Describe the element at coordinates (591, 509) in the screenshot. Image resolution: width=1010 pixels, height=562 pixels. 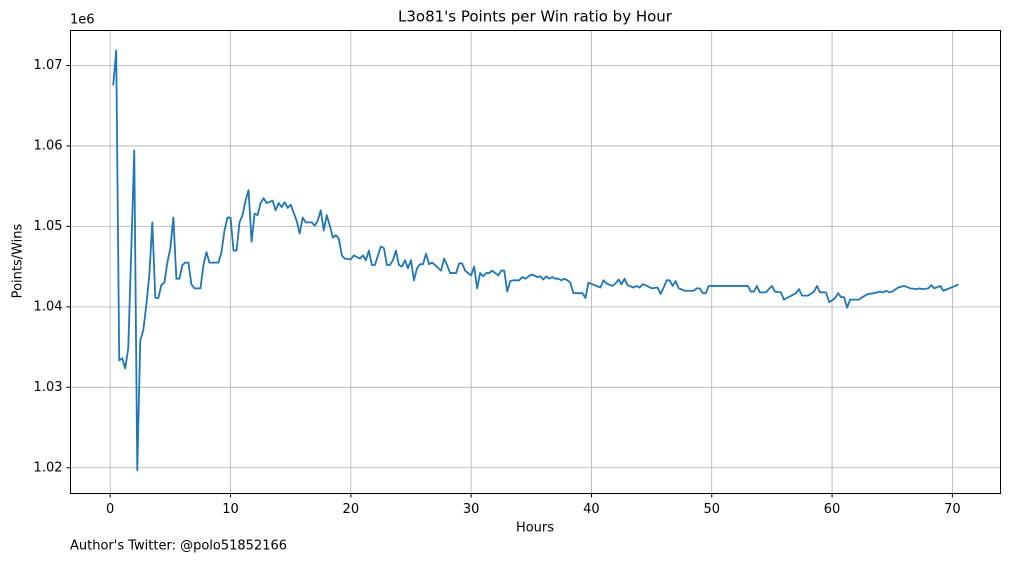
I see `x-tick-label: 40` at that location.